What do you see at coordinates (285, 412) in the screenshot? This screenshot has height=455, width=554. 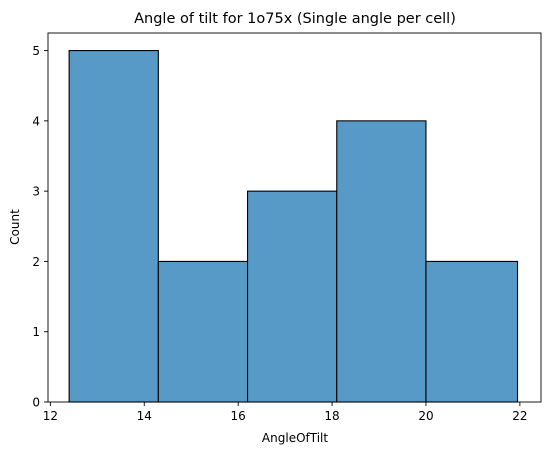 I see `x-axis: 12 14 16 18 20 22` at bounding box center [285, 412].